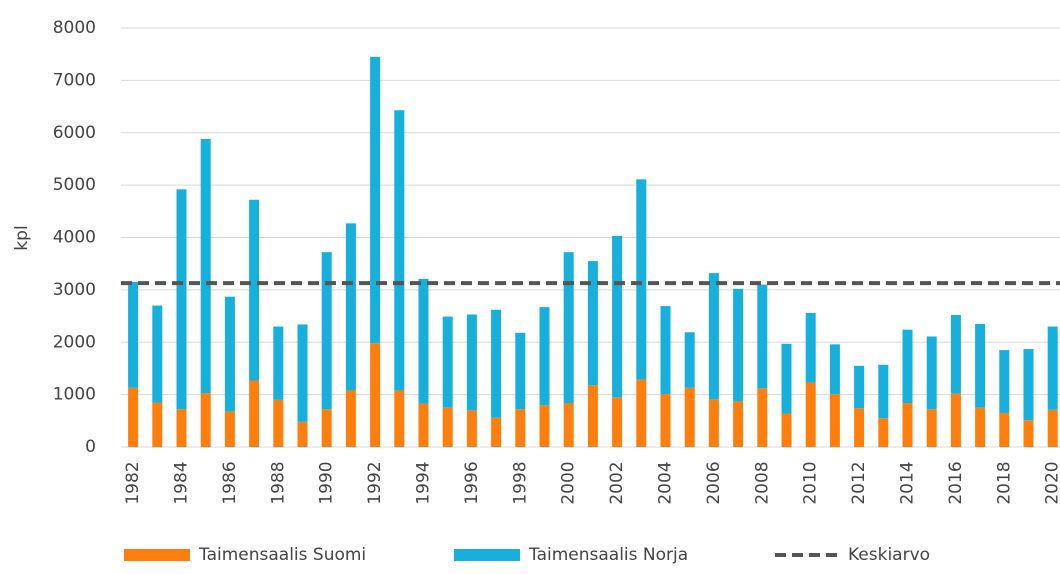  What do you see at coordinates (666, 482) in the screenshot?
I see `x-tick-label: 2004` at bounding box center [666, 482].